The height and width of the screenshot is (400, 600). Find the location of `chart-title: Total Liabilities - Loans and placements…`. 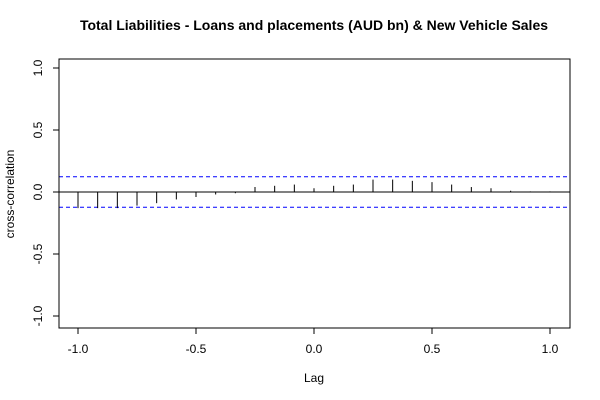

chart-title: Total Liabilities - Loans and placements… is located at coordinates (314, 25).